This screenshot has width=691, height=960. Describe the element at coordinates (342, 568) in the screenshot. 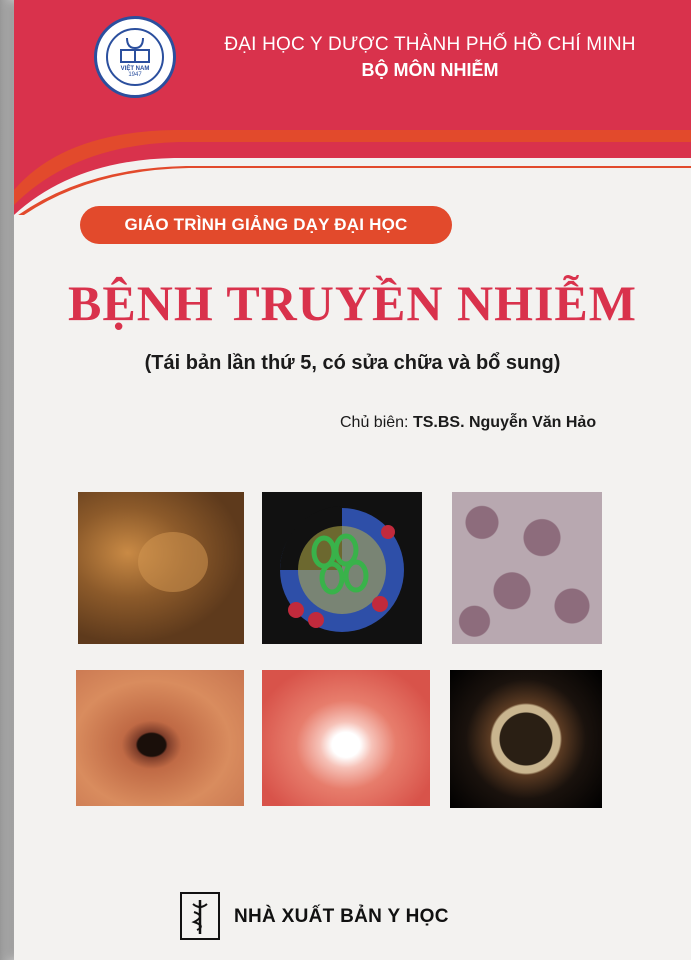

I see `photo-virus-model` at that location.